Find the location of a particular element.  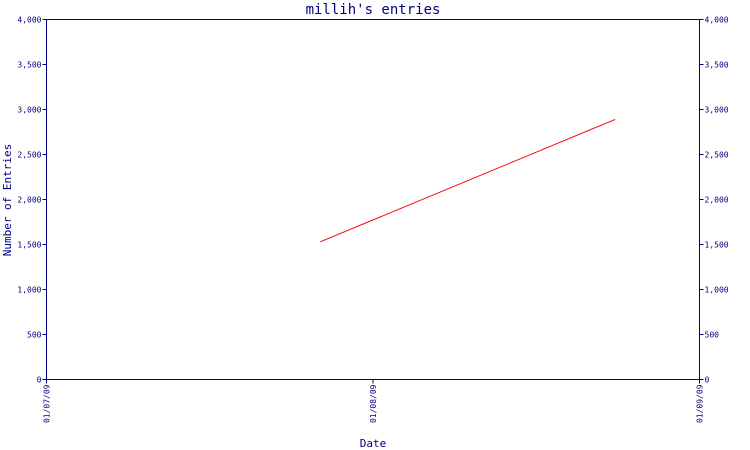

y-tick-label-right: 2,500 is located at coordinates (717, 155).